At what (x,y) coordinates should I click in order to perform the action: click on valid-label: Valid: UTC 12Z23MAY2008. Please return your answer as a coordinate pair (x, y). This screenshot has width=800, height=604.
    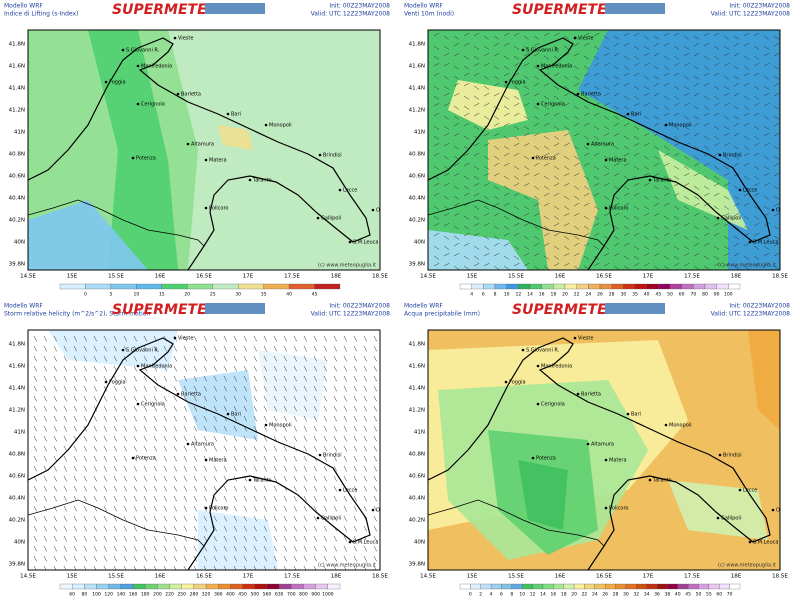
    Looking at the image, I should click on (351, 14).